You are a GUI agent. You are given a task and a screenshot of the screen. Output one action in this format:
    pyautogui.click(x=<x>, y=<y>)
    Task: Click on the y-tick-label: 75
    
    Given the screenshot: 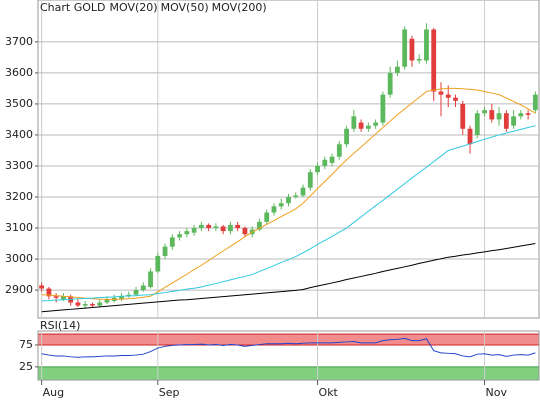 What is the action you would take?
    pyautogui.click(x=26, y=344)
    